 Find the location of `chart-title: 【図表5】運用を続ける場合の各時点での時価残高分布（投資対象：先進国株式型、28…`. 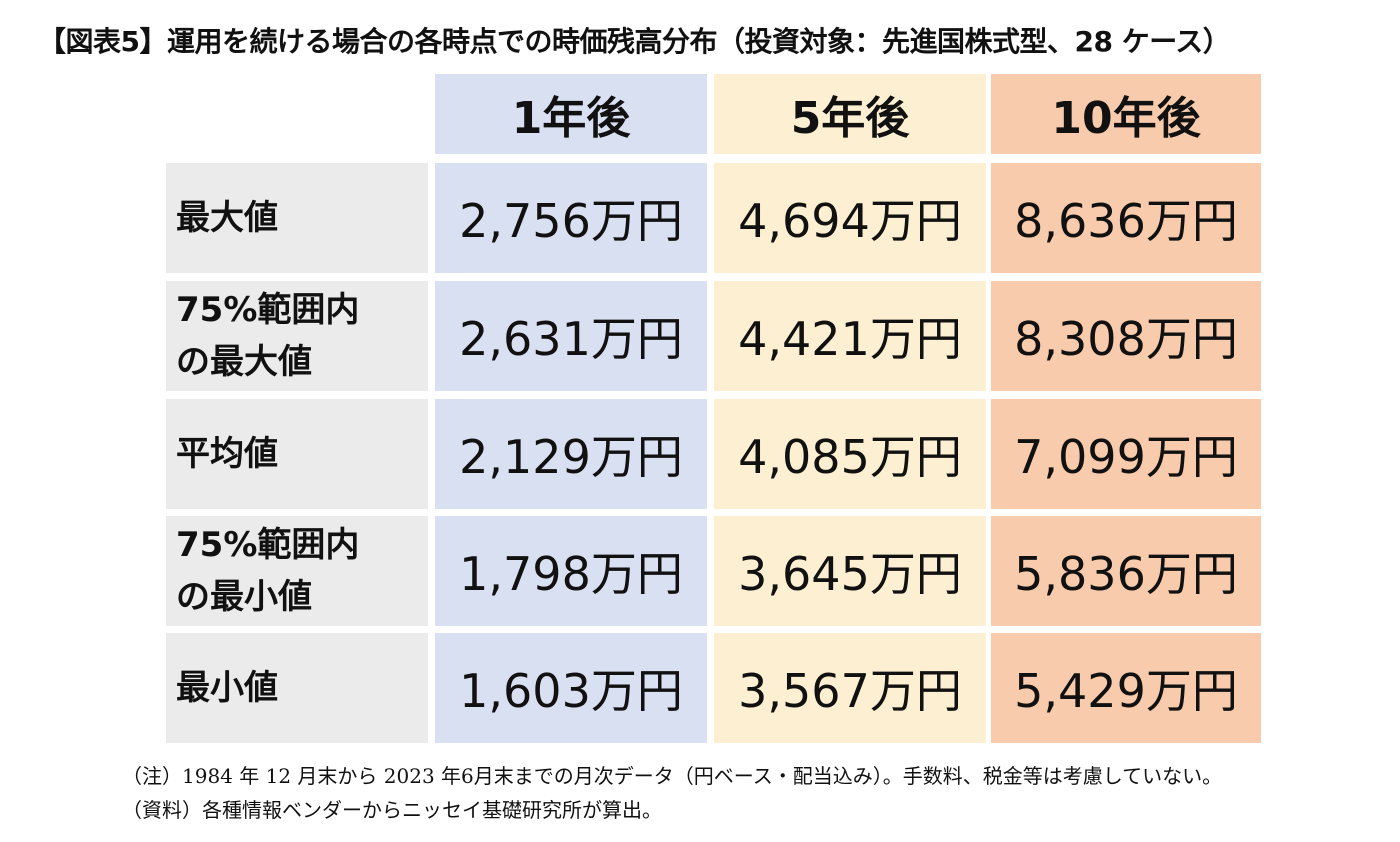

chart-title: 【図表5】運用を続ける場合の各時点での時価残高分布（投資対象：先進国株式型、28… is located at coordinates (634, 41).